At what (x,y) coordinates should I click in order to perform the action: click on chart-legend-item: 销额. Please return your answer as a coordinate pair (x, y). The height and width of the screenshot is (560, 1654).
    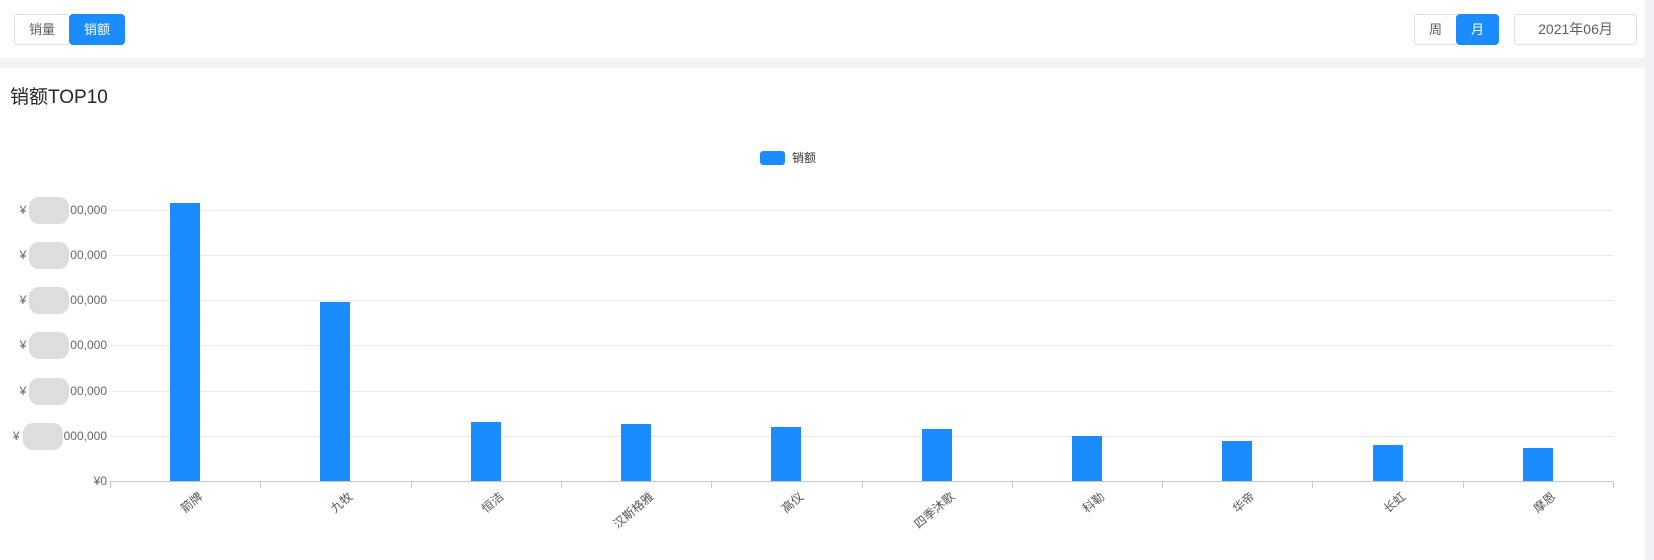
    Looking at the image, I should click on (788, 157).